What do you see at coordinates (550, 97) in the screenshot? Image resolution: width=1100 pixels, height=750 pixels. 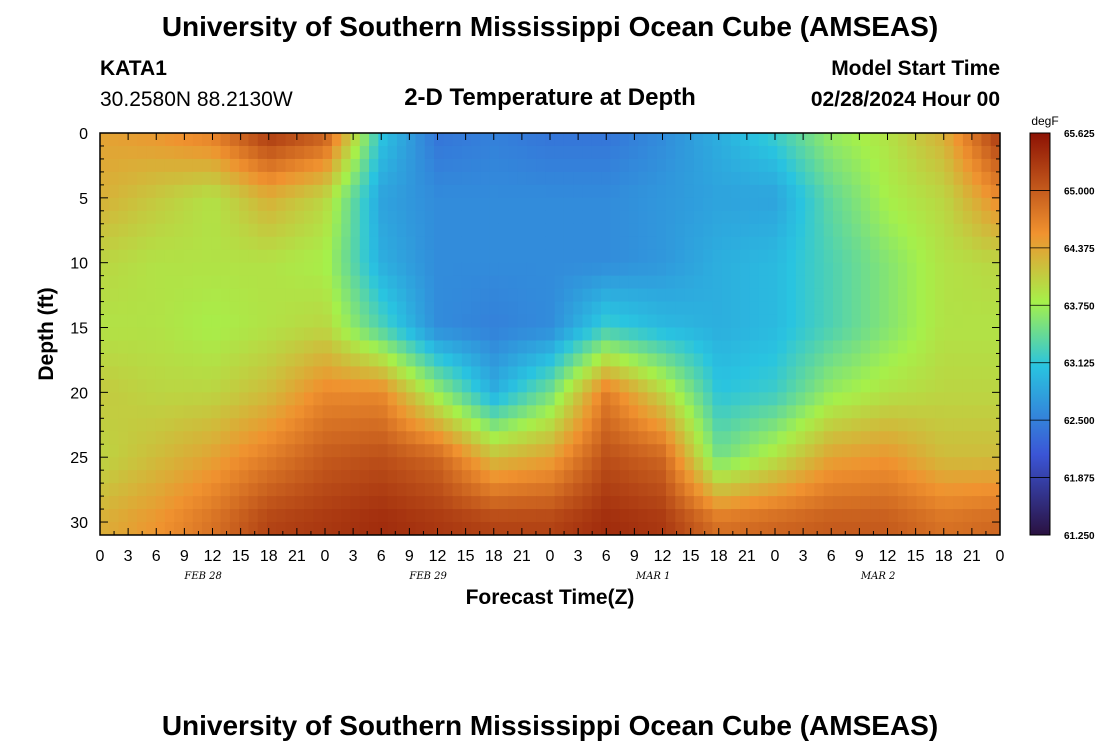 I see `plot-title: 2-D Temperature at Depth` at bounding box center [550, 97].